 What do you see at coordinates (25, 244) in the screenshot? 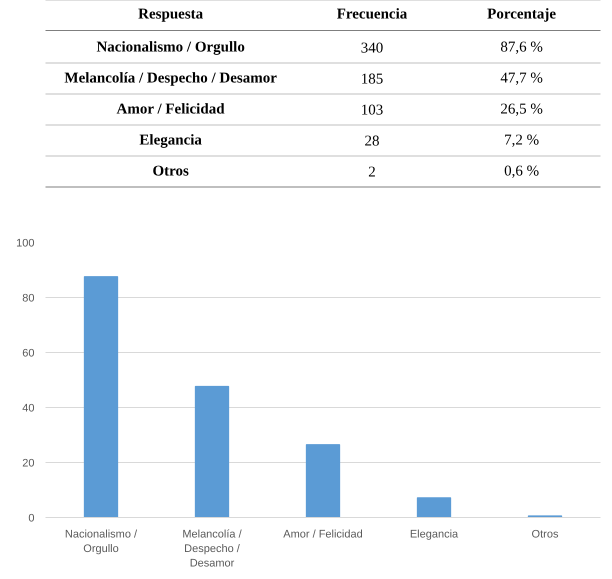
I see `y-tick-label: 100` at bounding box center [25, 244].